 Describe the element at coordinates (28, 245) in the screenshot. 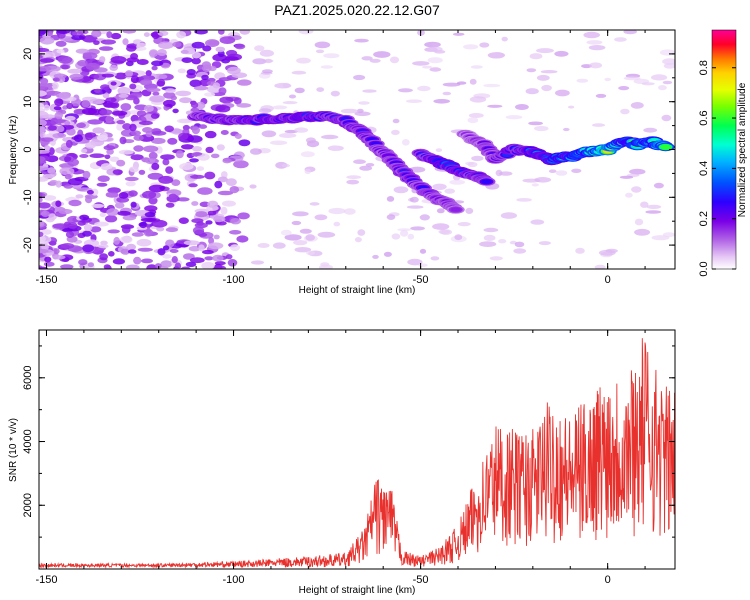

I see `y-tick-label: -20` at that location.